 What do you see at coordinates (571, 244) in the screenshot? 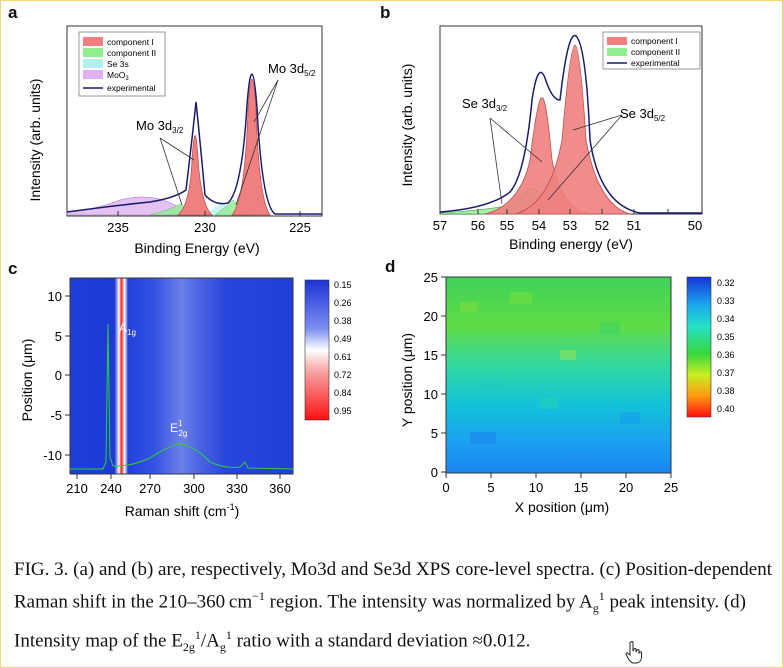
I see `panel-b-xlabel: Binding energy (eV)` at bounding box center [571, 244].